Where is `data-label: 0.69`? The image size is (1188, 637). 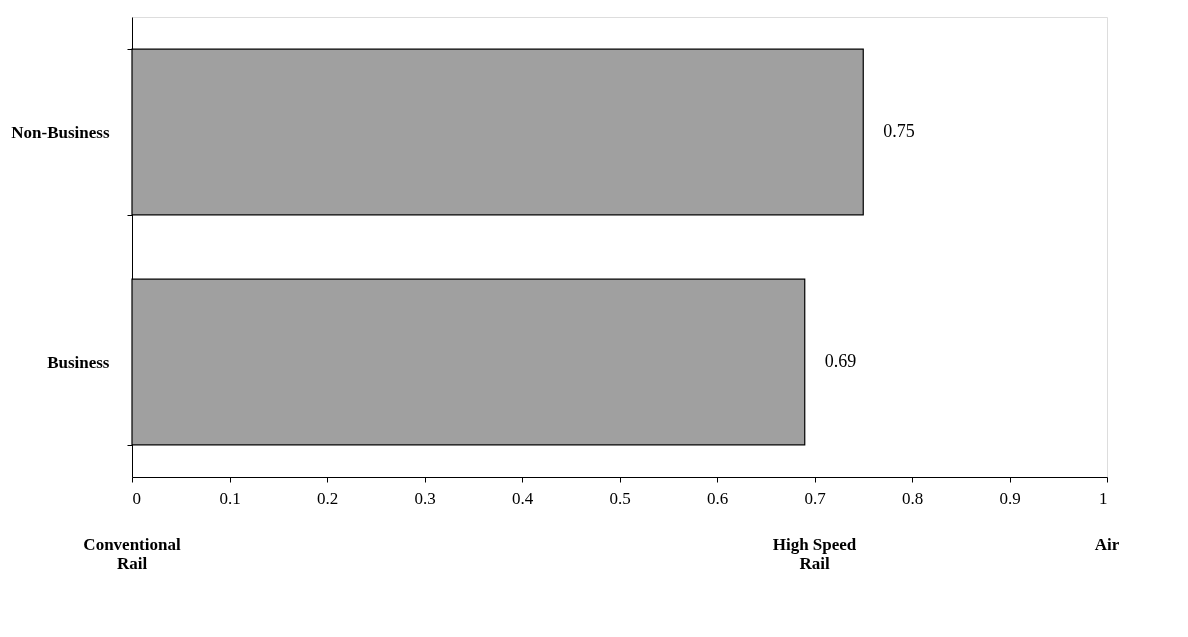
data-label: 0.69 is located at coordinates (840, 361).